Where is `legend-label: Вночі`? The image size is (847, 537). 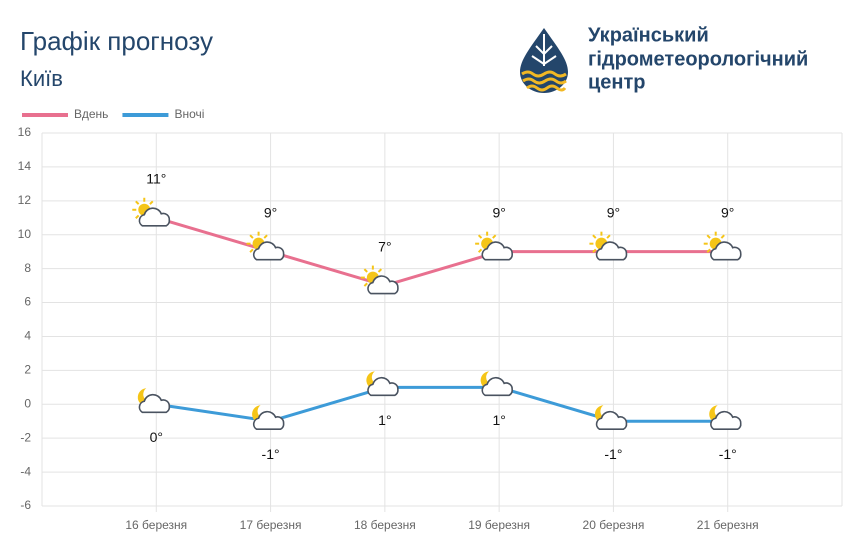
legend-label: Вночі is located at coordinates (189, 114).